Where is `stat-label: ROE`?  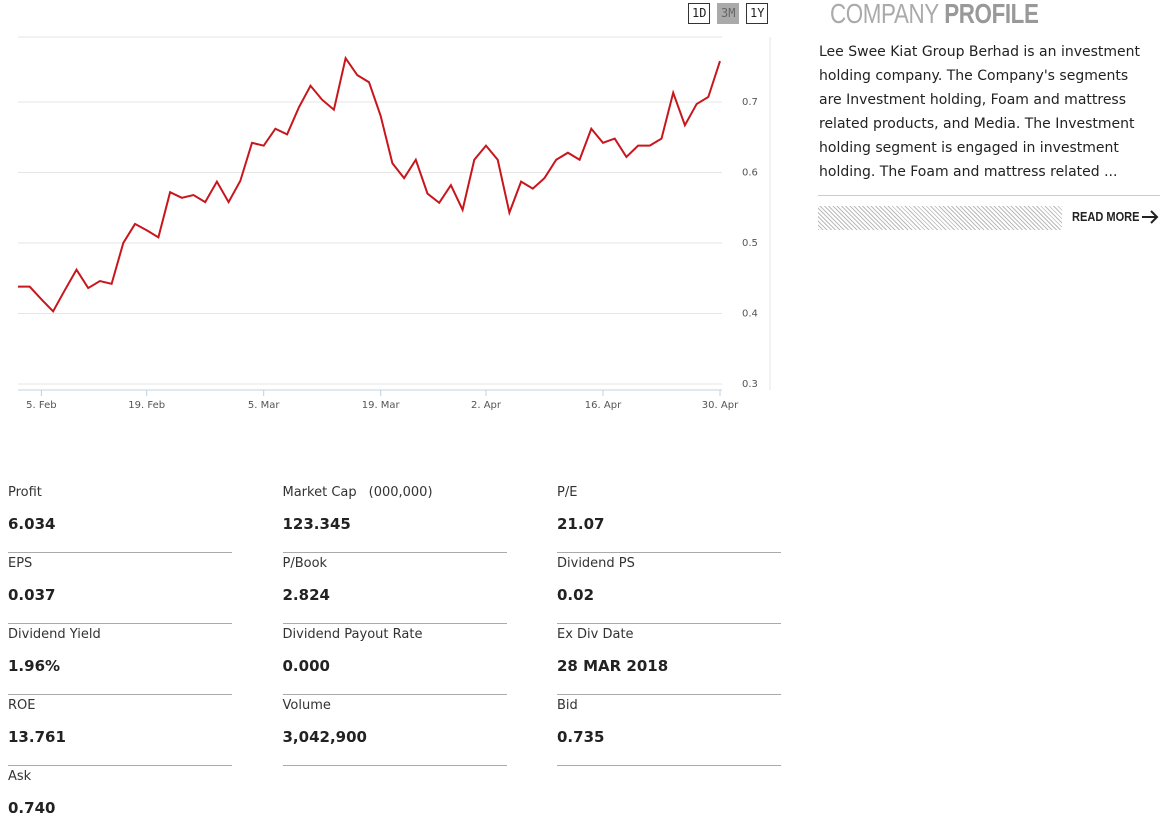
stat-label: ROE is located at coordinates (22, 705).